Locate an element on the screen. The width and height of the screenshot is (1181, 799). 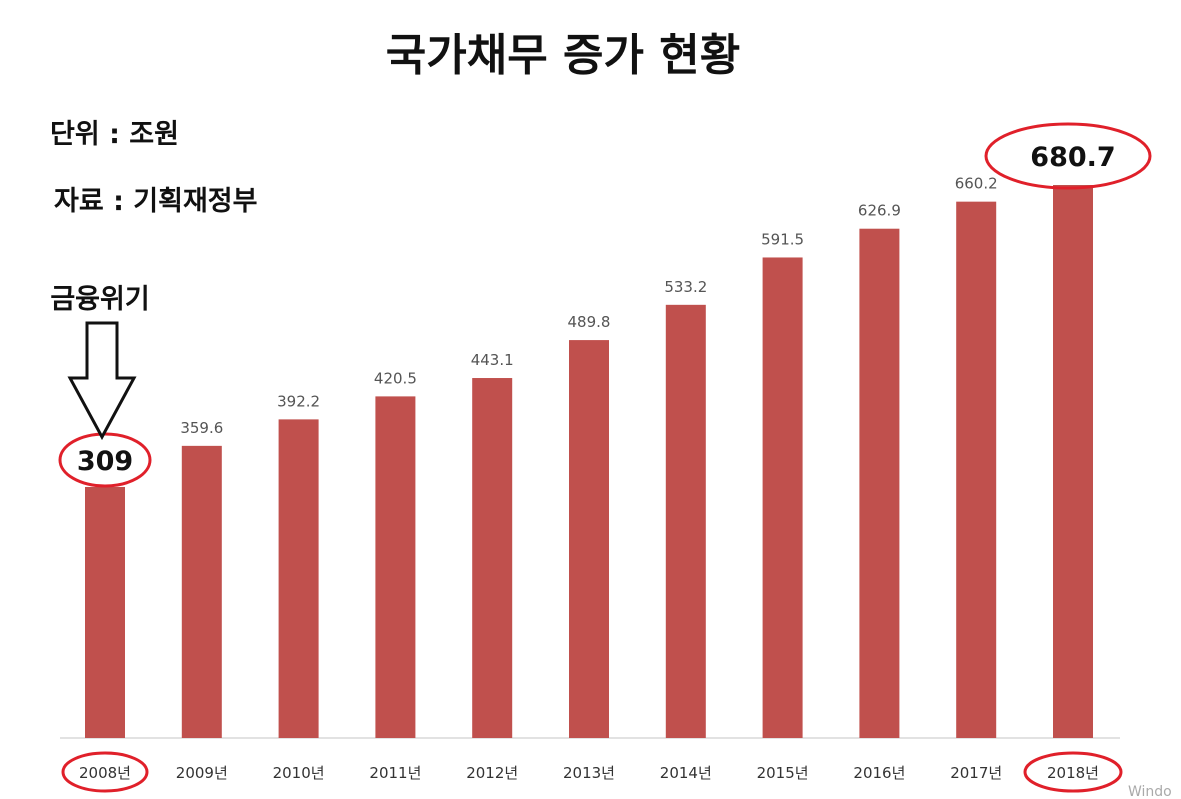
bar-2016년 is located at coordinates (879, 483).